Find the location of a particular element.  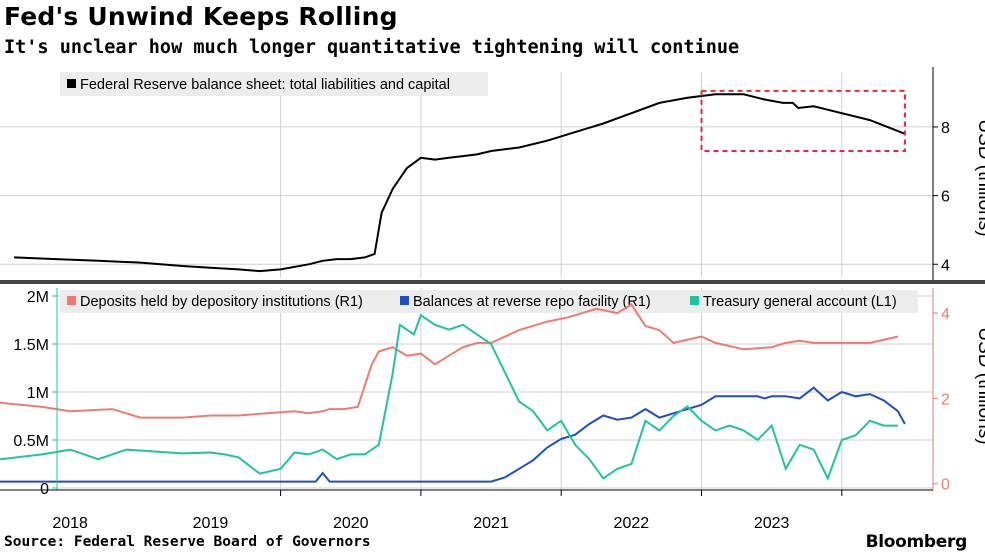

bottom-right-tick-label: 4 is located at coordinates (945, 314).